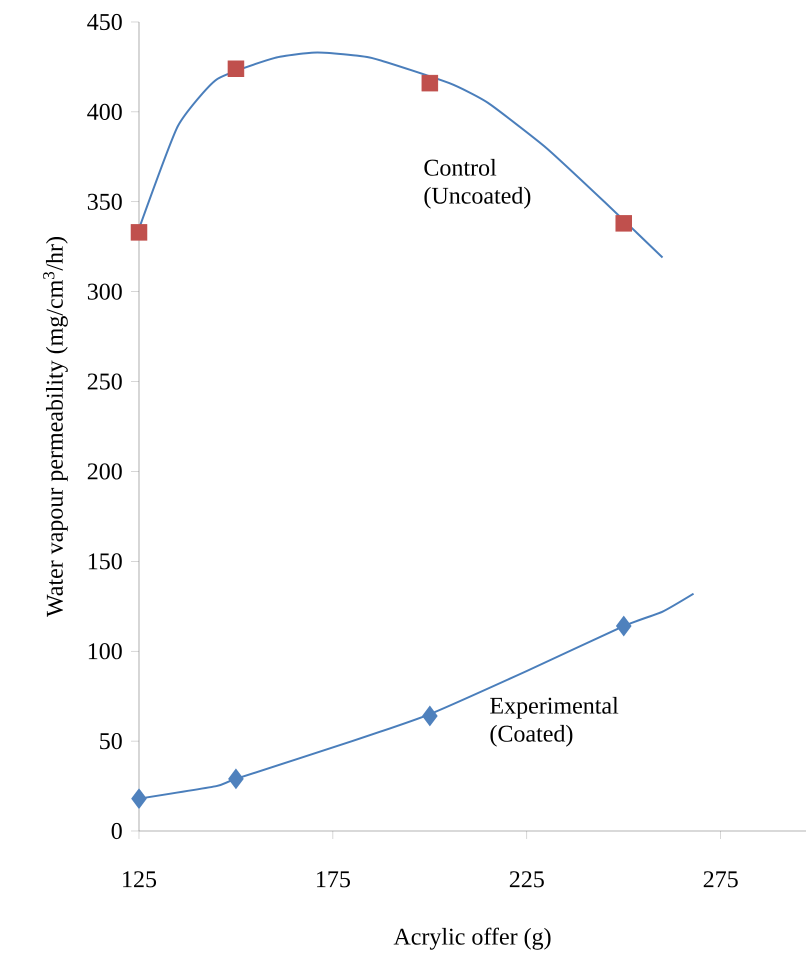 This screenshot has width=806, height=969. I want to click on y-axis-title: Water vapour permeability (mg/cm$^{3}$/hr), so click(55, 427).